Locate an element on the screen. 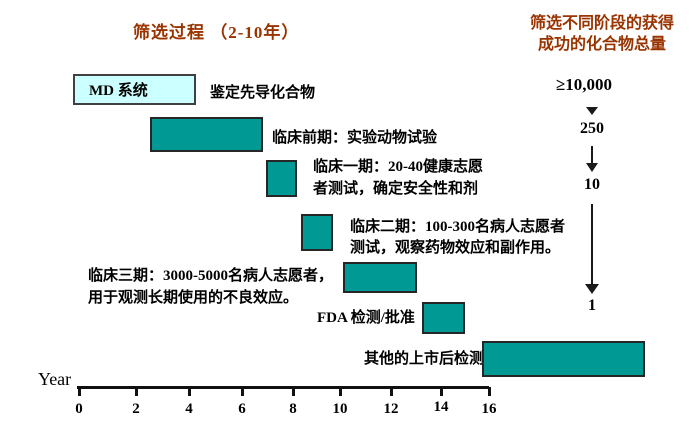  axis-tick-label-4: 4 is located at coordinates (189, 409).